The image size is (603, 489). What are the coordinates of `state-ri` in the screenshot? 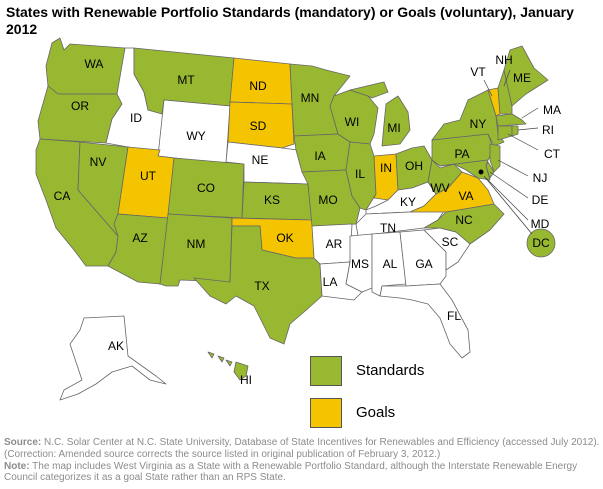 It's located at (515, 131).